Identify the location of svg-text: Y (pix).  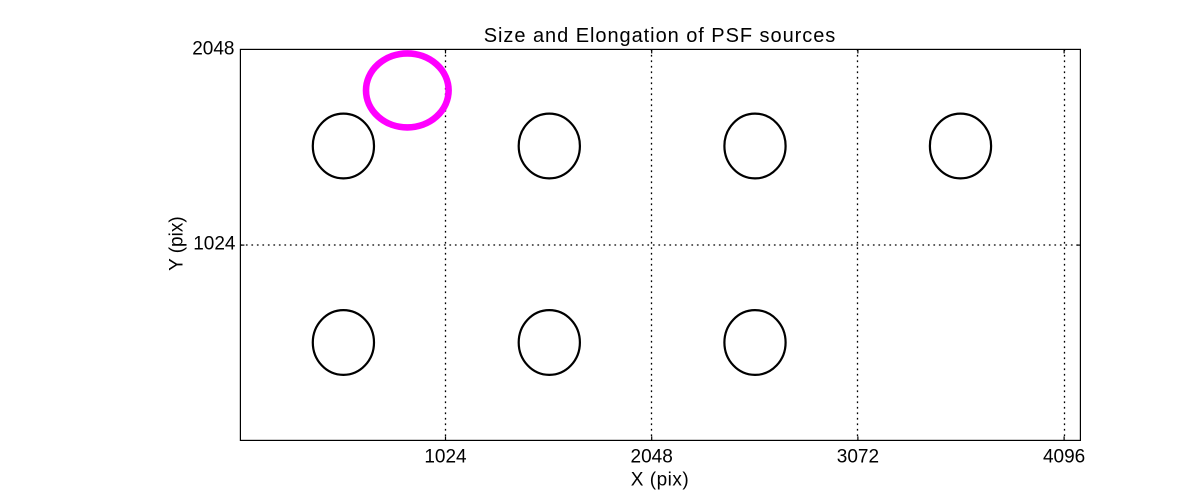
(176, 243).